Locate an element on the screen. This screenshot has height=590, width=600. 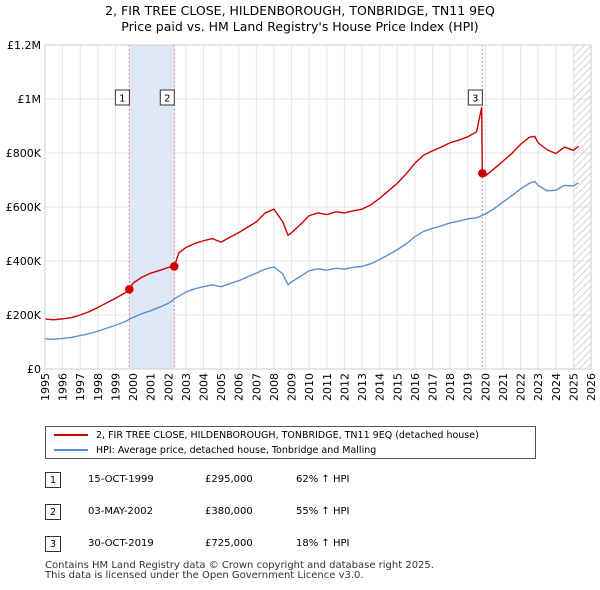
x-tick-label: 2000 is located at coordinates (133, 387).